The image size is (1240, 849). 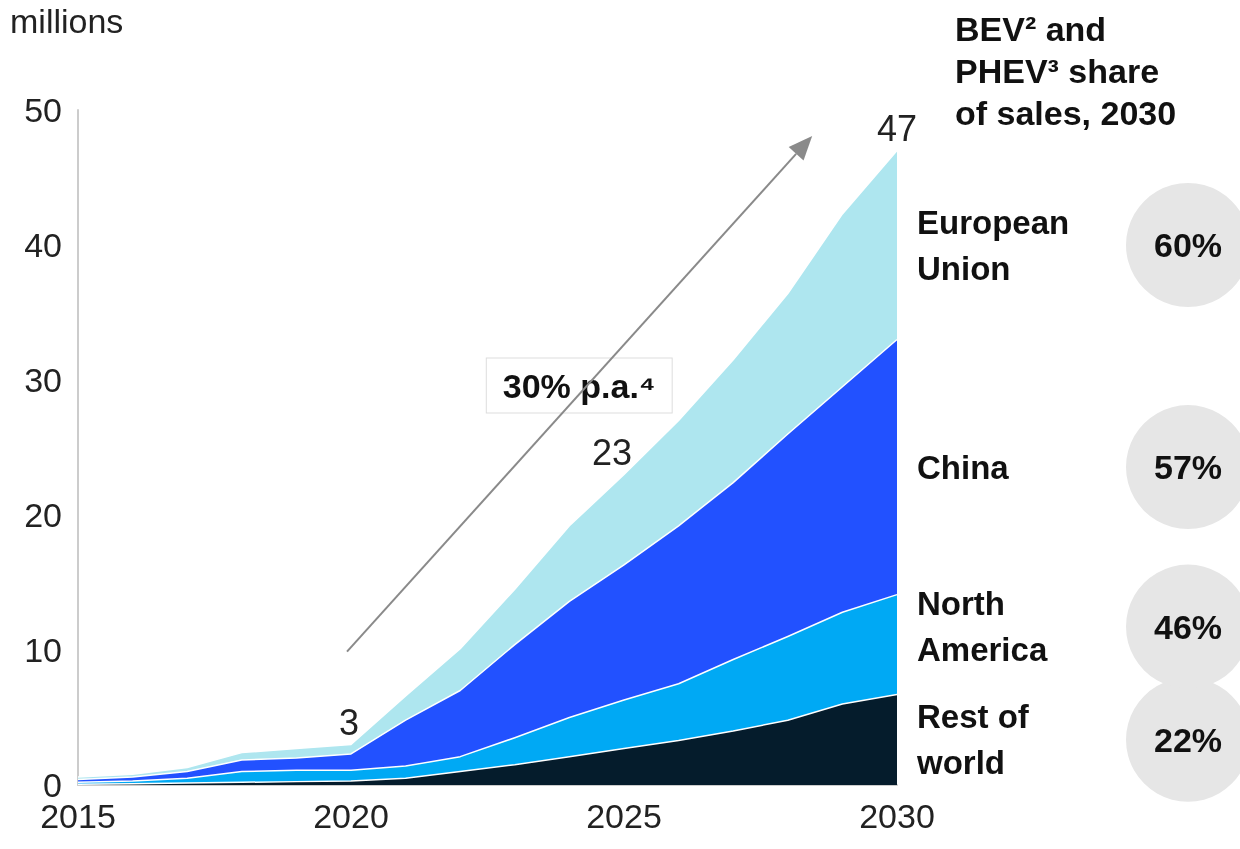 What do you see at coordinates (43, 515) in the screenshot?
I see `y-tick-label: 20` at bounding box center [43, 515].